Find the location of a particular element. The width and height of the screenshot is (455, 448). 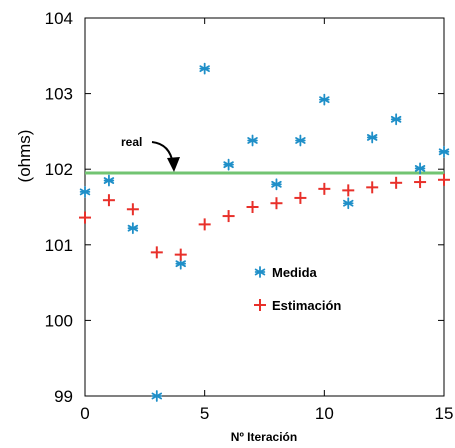

x-tick-label: 15 is located at coordinates (444, 413).